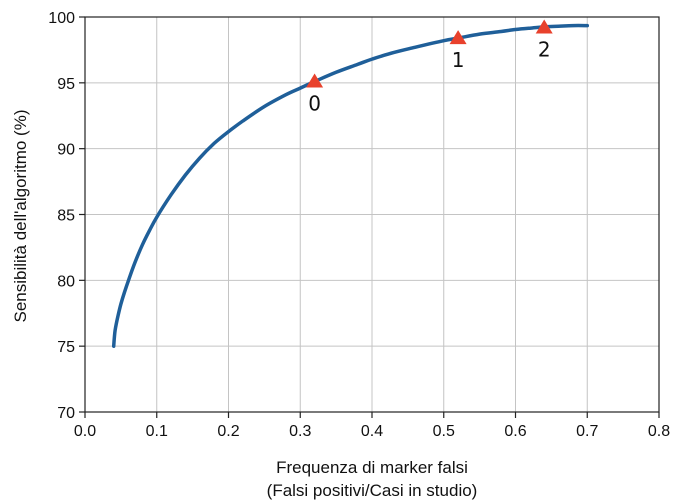 The image size is (678, 500). What do you see at coordinates (61, 18) in the screenshot?
I see `y-tick-label: 100` at bounding box center [61, 18].